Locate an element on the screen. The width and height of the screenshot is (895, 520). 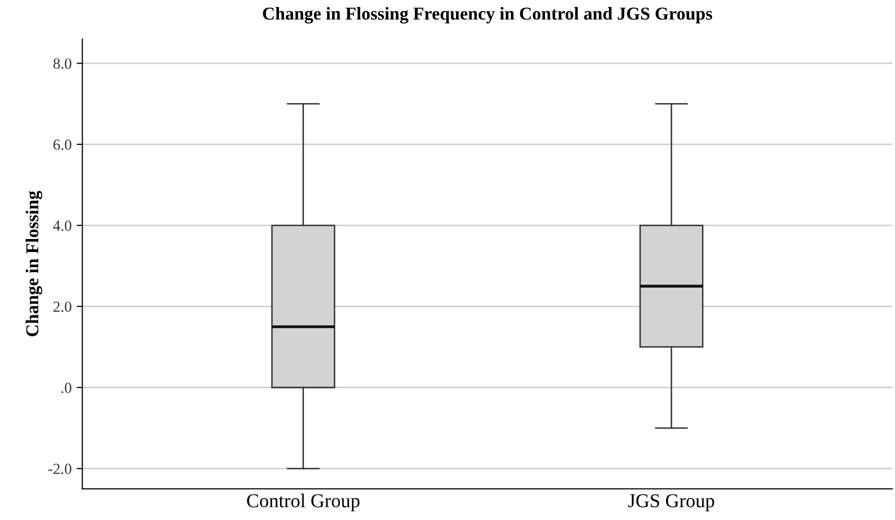
y-tick-label: 8.0 is located at coordinates (62, 63).